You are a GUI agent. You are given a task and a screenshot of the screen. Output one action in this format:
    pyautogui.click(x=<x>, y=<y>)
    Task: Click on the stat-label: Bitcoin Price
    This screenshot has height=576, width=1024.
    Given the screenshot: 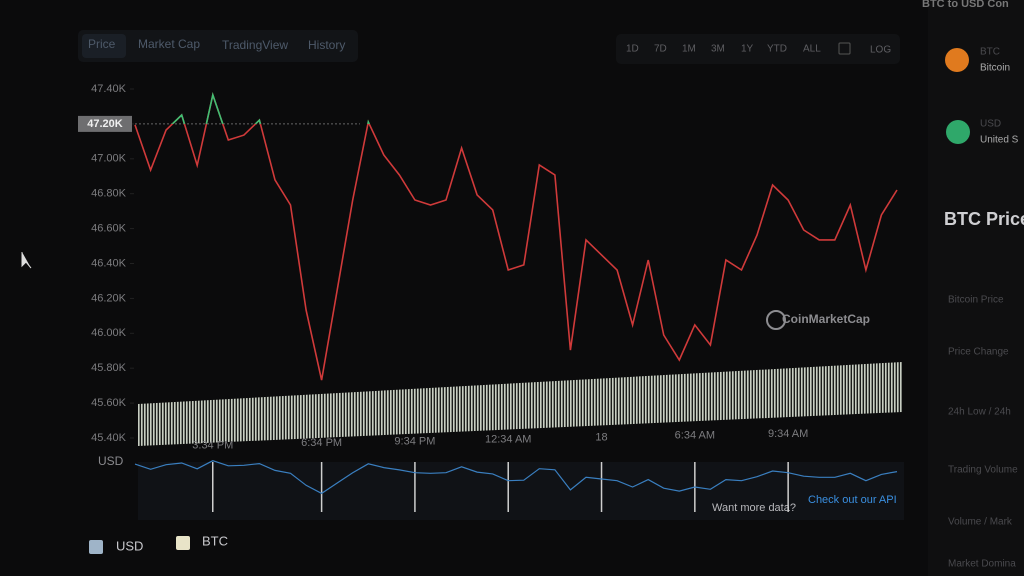 What is the action you would take?
    pyautogui.click(x=976, y=300)
    